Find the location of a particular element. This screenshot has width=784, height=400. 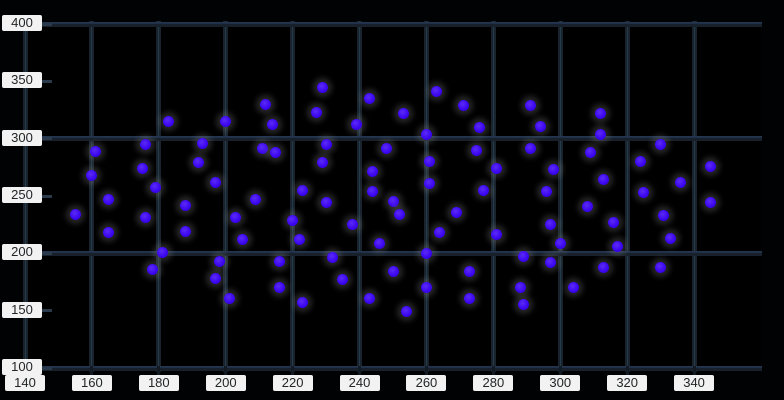

y-tick-label: 150 is located at coordinates (22, 309).